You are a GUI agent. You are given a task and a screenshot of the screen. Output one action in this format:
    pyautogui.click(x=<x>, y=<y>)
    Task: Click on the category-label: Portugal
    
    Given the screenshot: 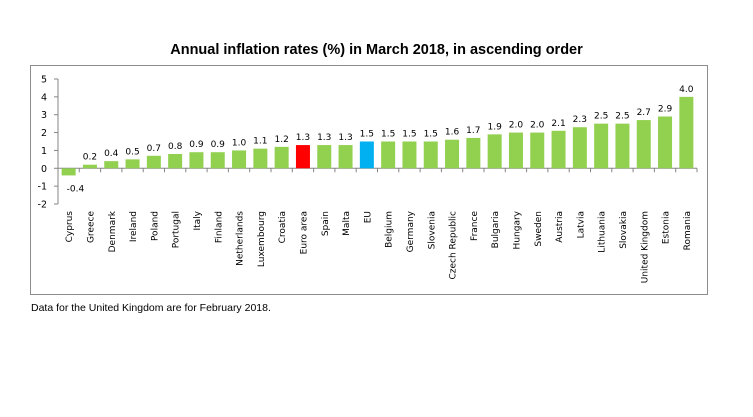 What is the action you would take?
    pyautogui.click(x=177, y=229)
    